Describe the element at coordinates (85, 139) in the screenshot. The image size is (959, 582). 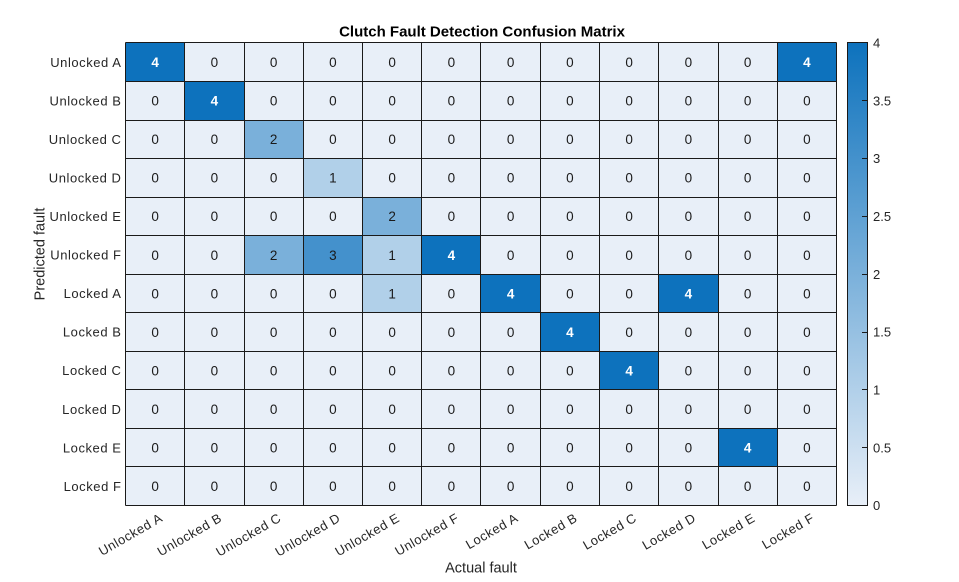
I see `svg-text: Unlocked C` at that location.